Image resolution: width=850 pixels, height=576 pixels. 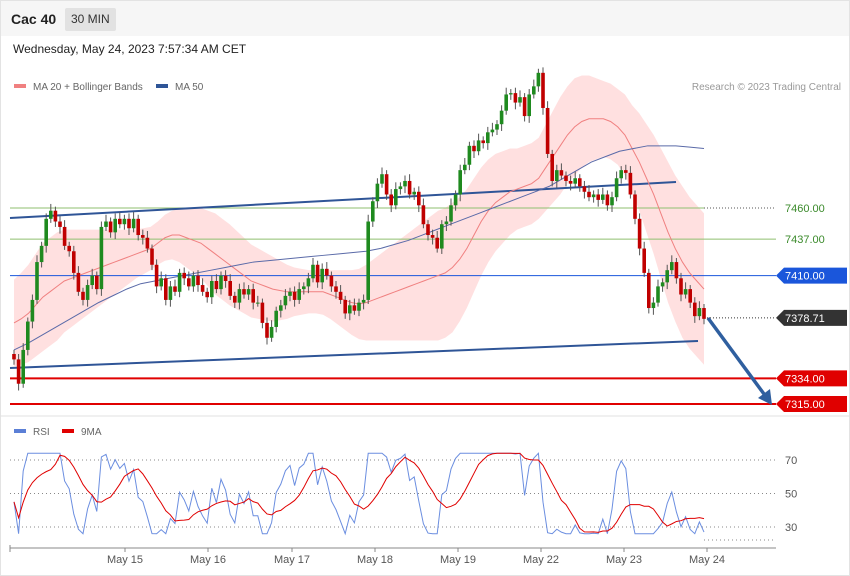 I want to click on level-label-5: 7315.00, so click(x=805, y=405).